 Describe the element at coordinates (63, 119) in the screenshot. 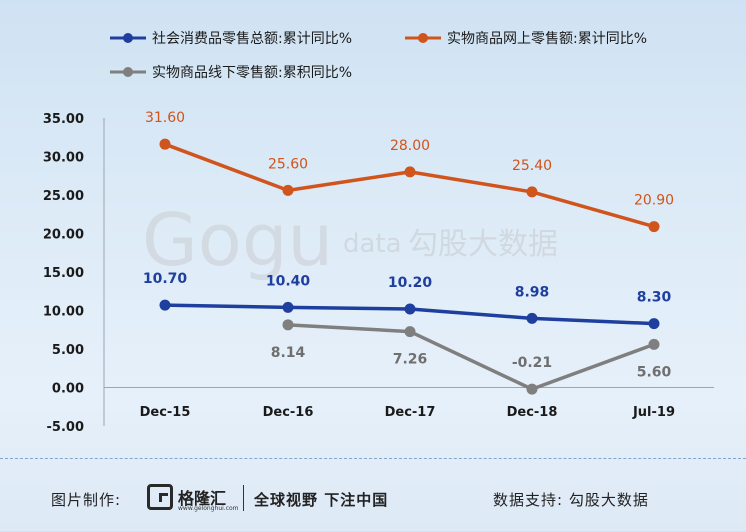

I see `y-tick-label: 35.00` at that location.